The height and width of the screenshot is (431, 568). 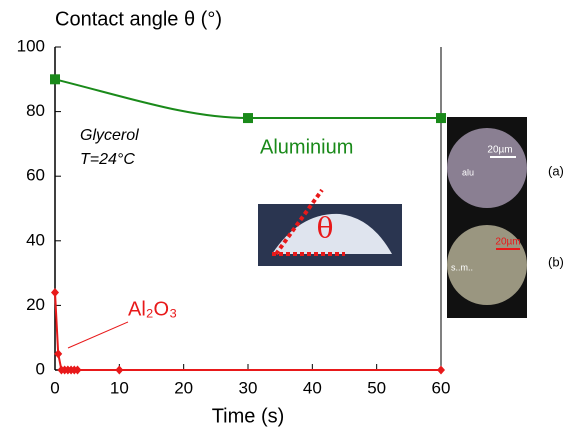 What do you see at coordinates (109, 135) in the screenshot?
I see `annotation: Glycerol` at bounding box center [109, 135].